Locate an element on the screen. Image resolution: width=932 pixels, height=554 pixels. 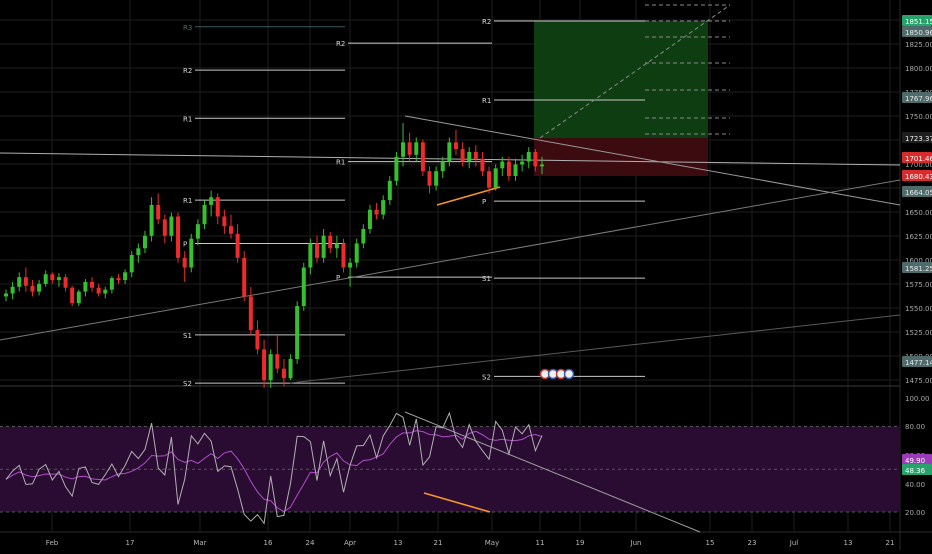
x-tick-label: Jul is located at coordinates (794, 543).